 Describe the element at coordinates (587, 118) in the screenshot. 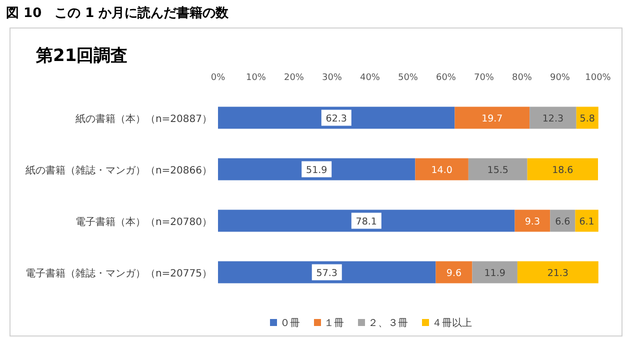

I see `data-label: 5.8` at that location.